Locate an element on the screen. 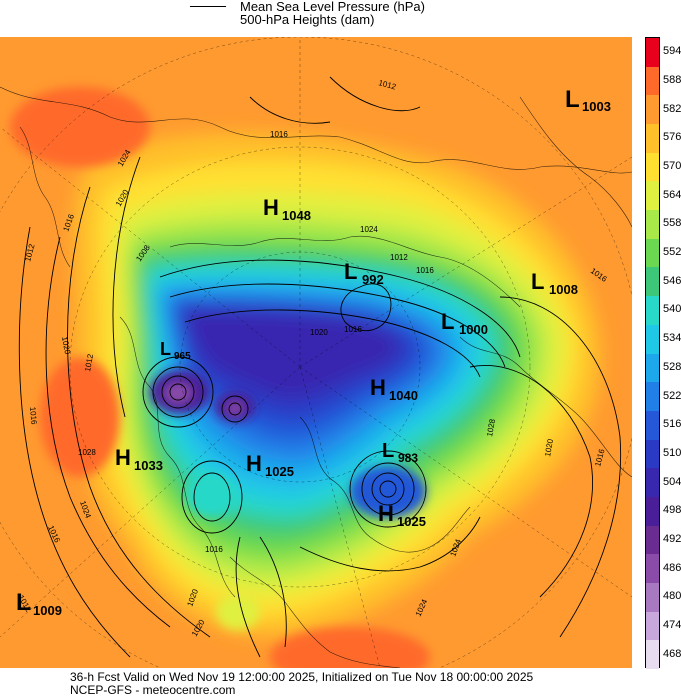 The image size is (681, 700). warm-patch-south is located at coordinates (350, 647).